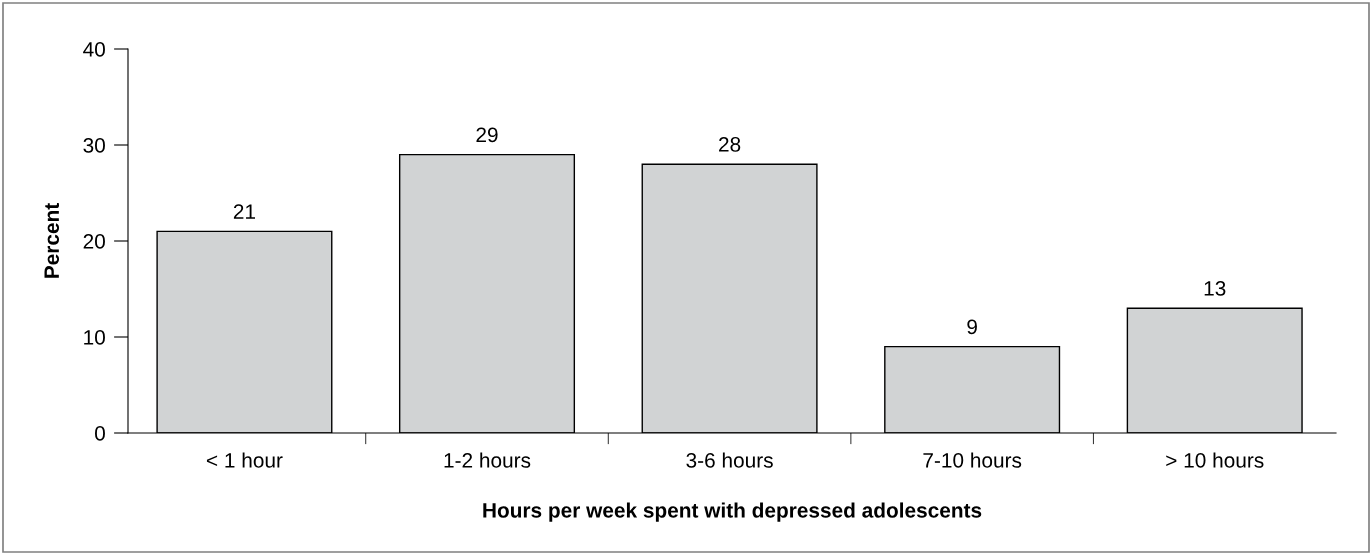  Describe the element at coordinates (487, 460) in the screenshot. I see `x-tick-label: 1-2 hours` at that location.